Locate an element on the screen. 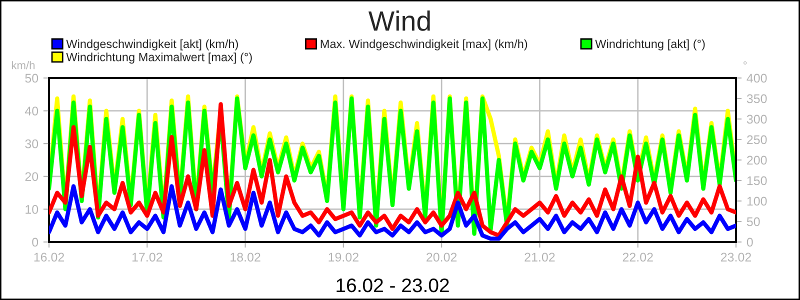 This screenshot has width=800, height=300. y-axis-title: km/h is located at coordinates (23, 65).